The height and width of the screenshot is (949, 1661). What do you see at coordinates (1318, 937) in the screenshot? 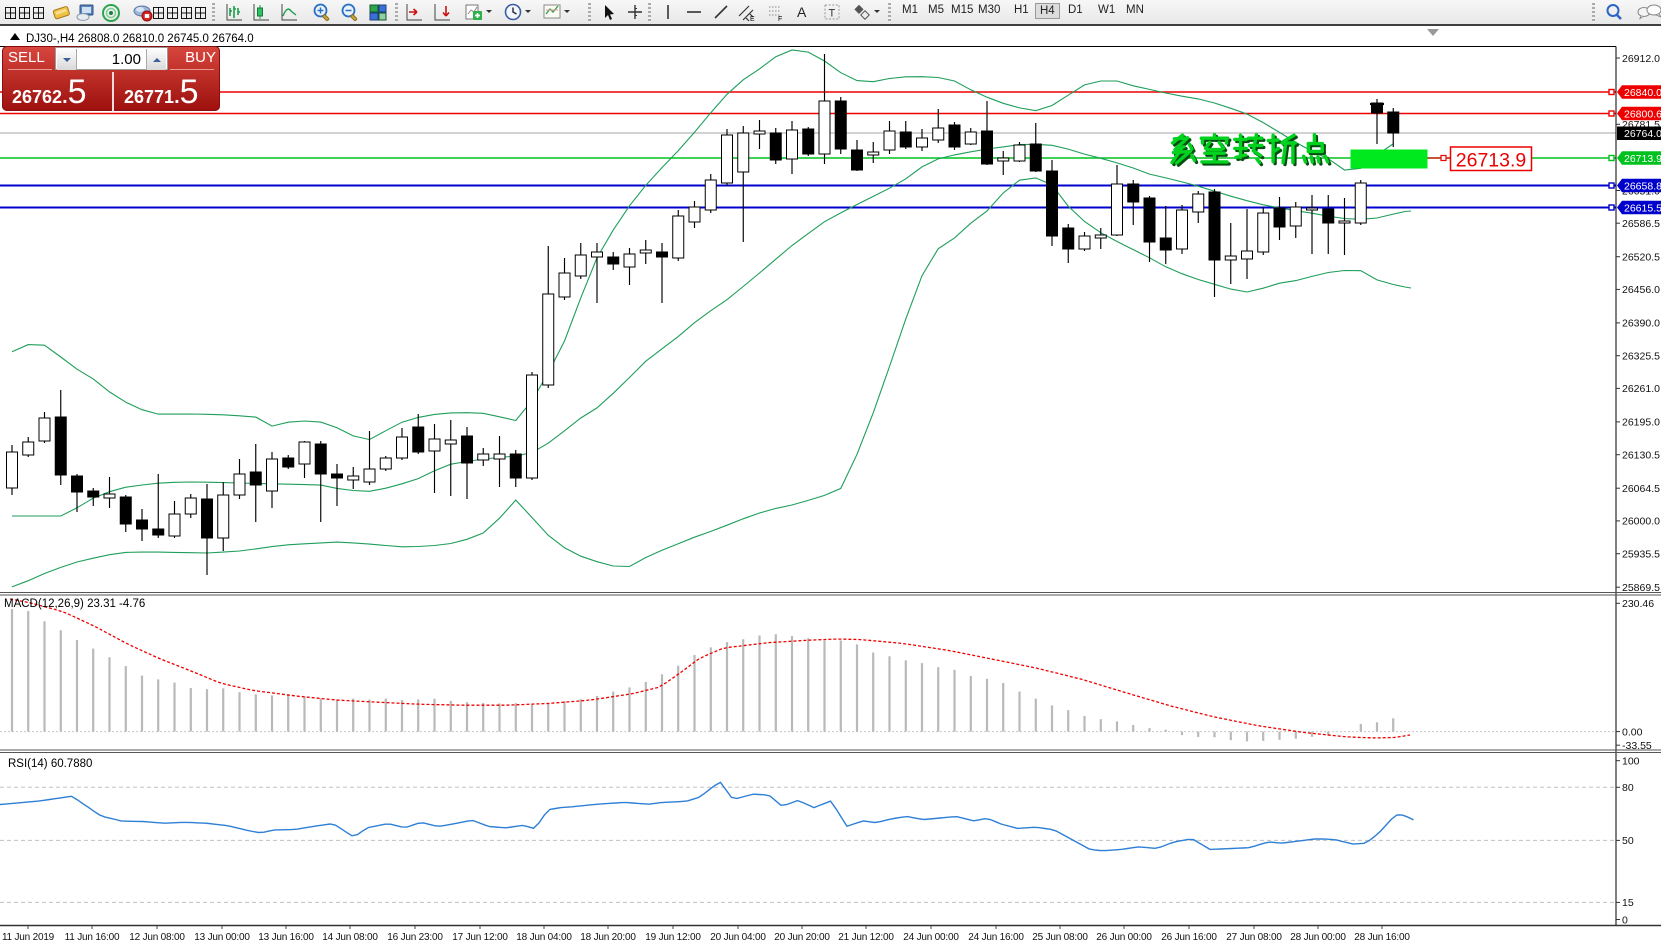
I see `svg-text: 28 Jun 00:00` at bounding box center [1318, 937].